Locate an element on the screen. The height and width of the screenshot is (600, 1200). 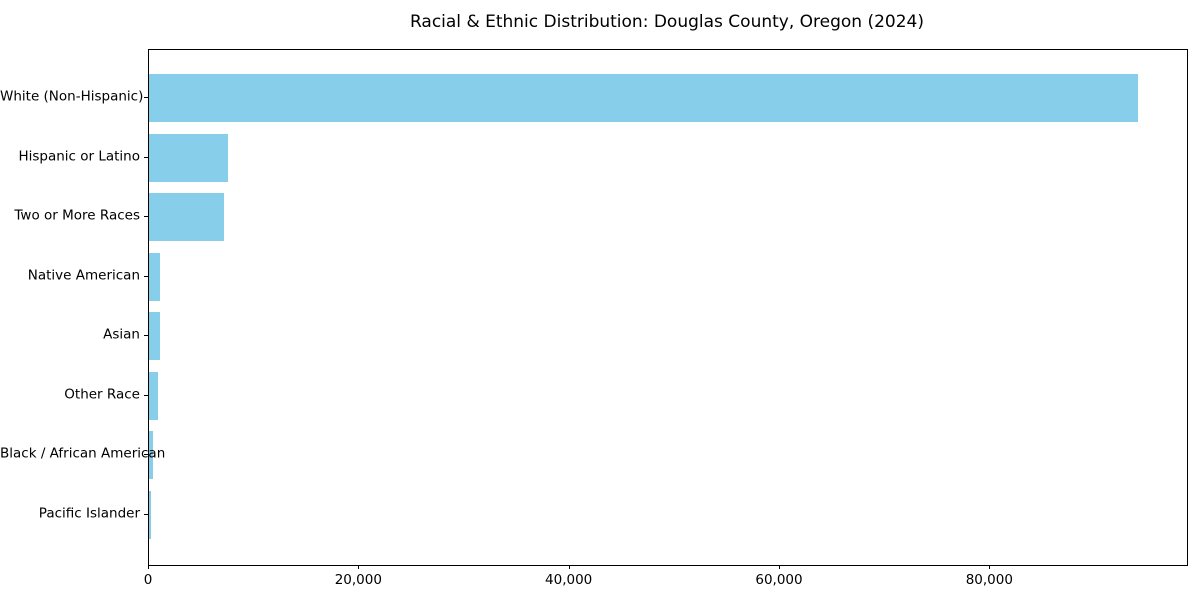
bar-black-african-american is located at coordinates (151, 455).